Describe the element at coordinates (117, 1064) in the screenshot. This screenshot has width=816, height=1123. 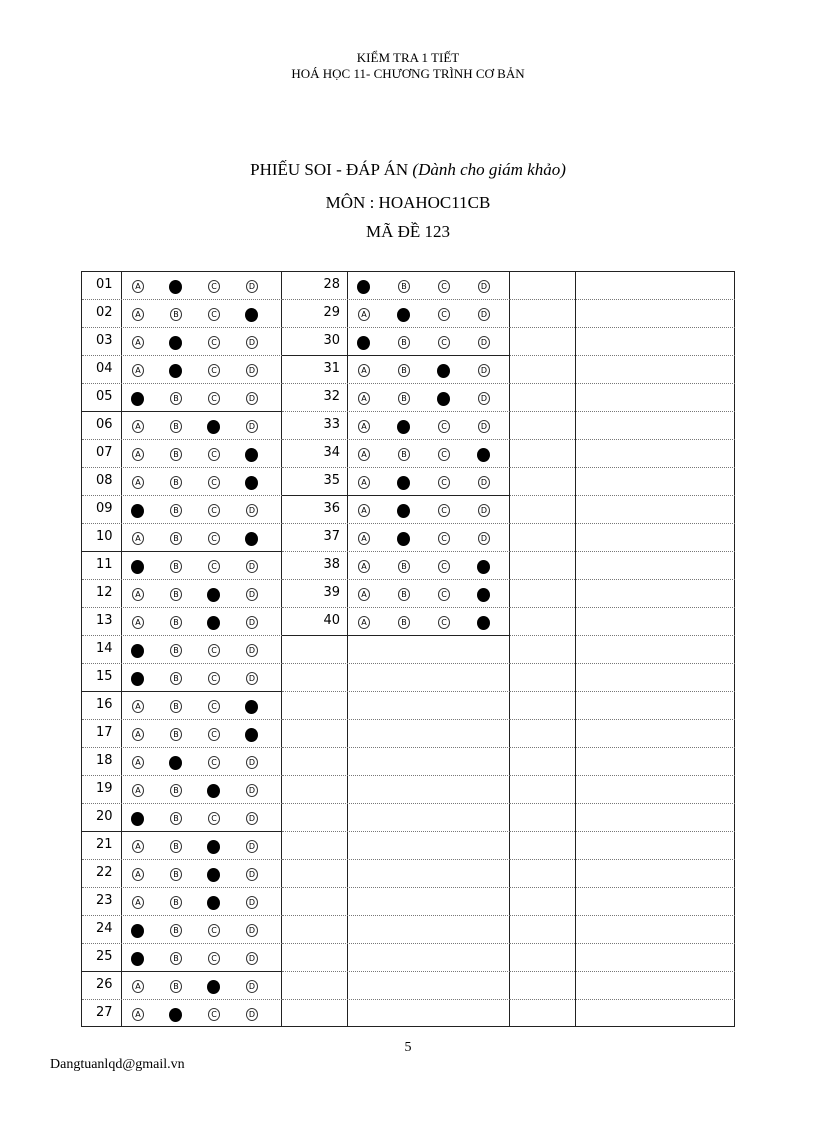
I see `author-email: Dangtuanlqd@gmail.vn` at that location.